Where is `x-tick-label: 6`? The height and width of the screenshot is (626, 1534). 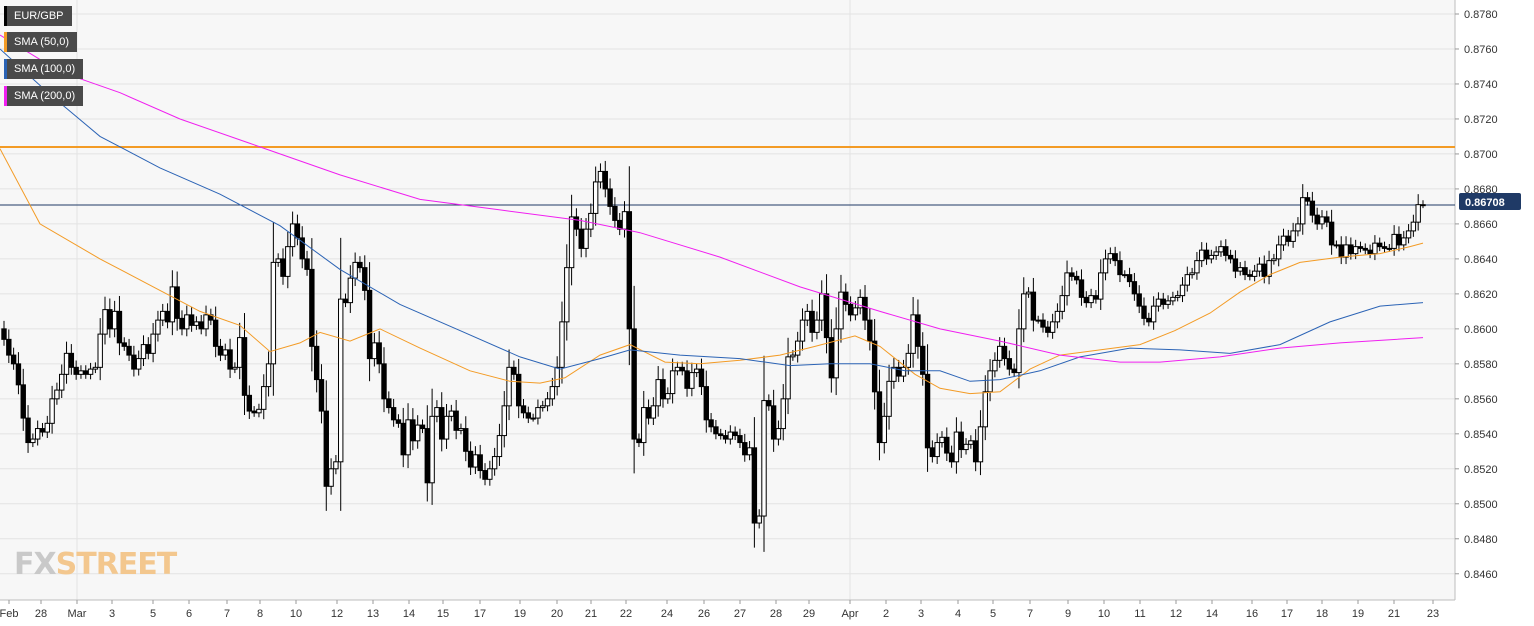
x-tick-label: 6 is located at coordinates (189, 614).